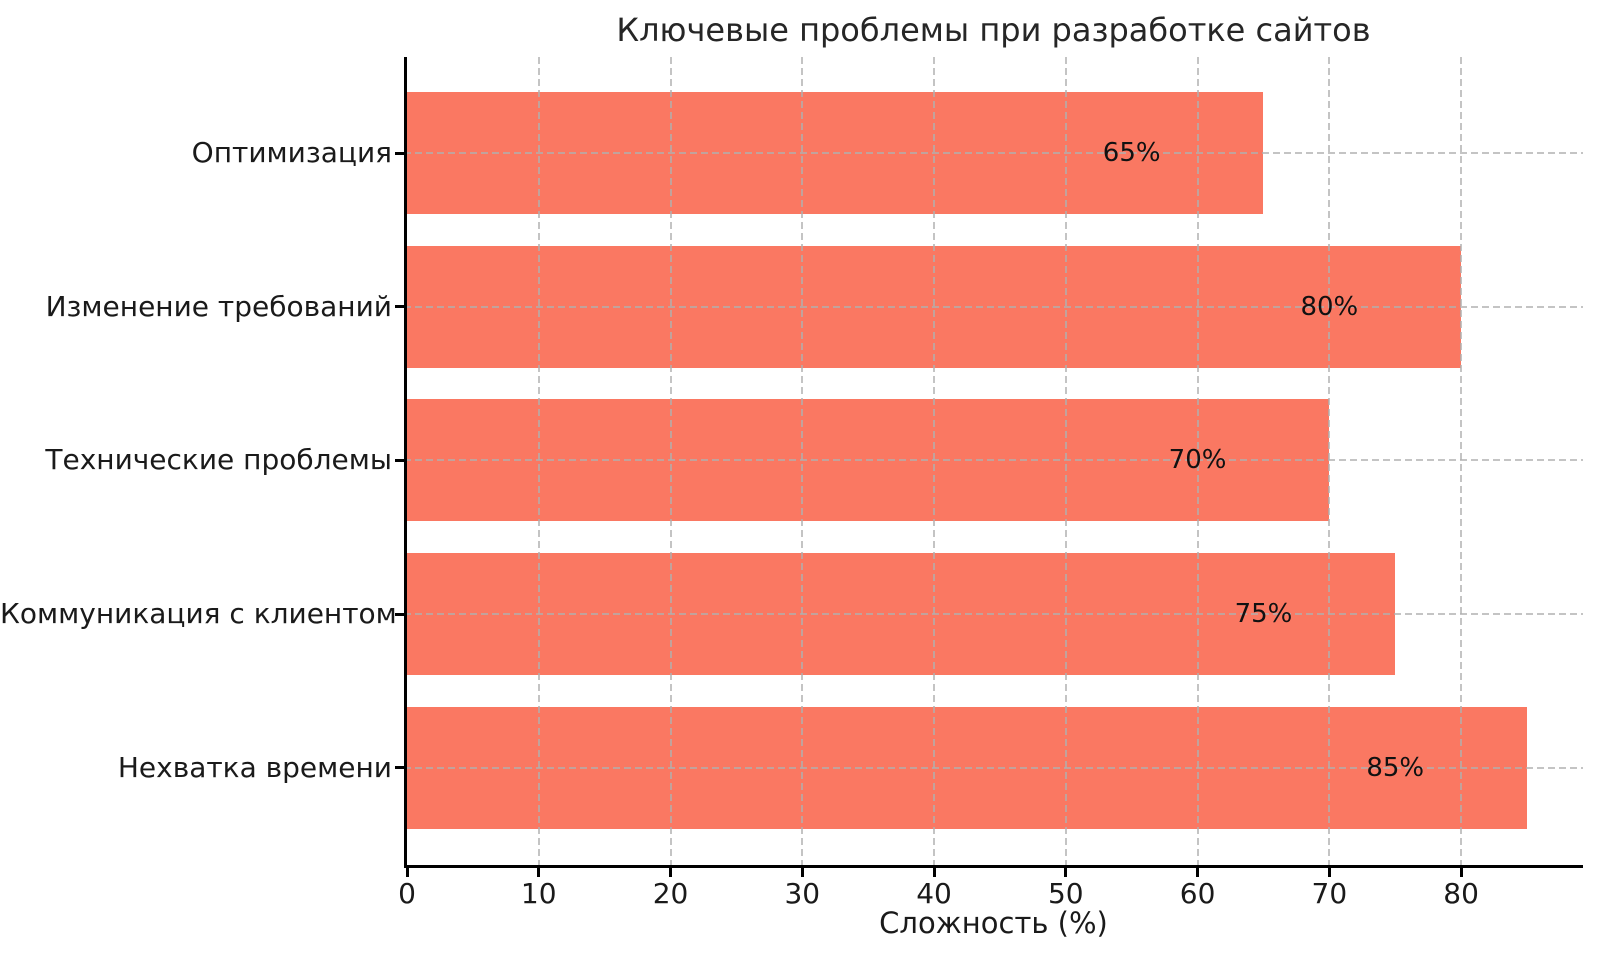  Describe the element at coordinates (291, 152) in the screenshot. I see `y-tick-label: Оптимизация` at that location.